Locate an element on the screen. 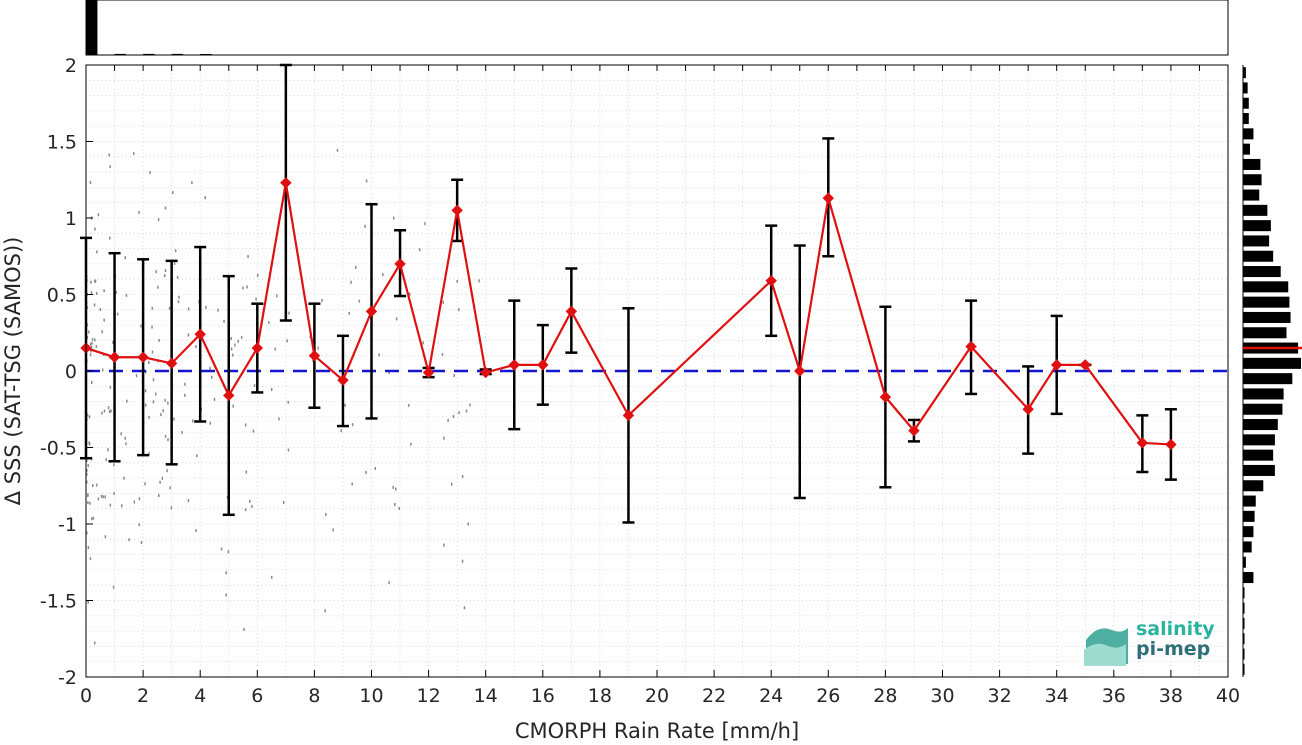 This screenshot has width=1302, height=745. x-tick-label: 2 is located at coordinates (143, 696).